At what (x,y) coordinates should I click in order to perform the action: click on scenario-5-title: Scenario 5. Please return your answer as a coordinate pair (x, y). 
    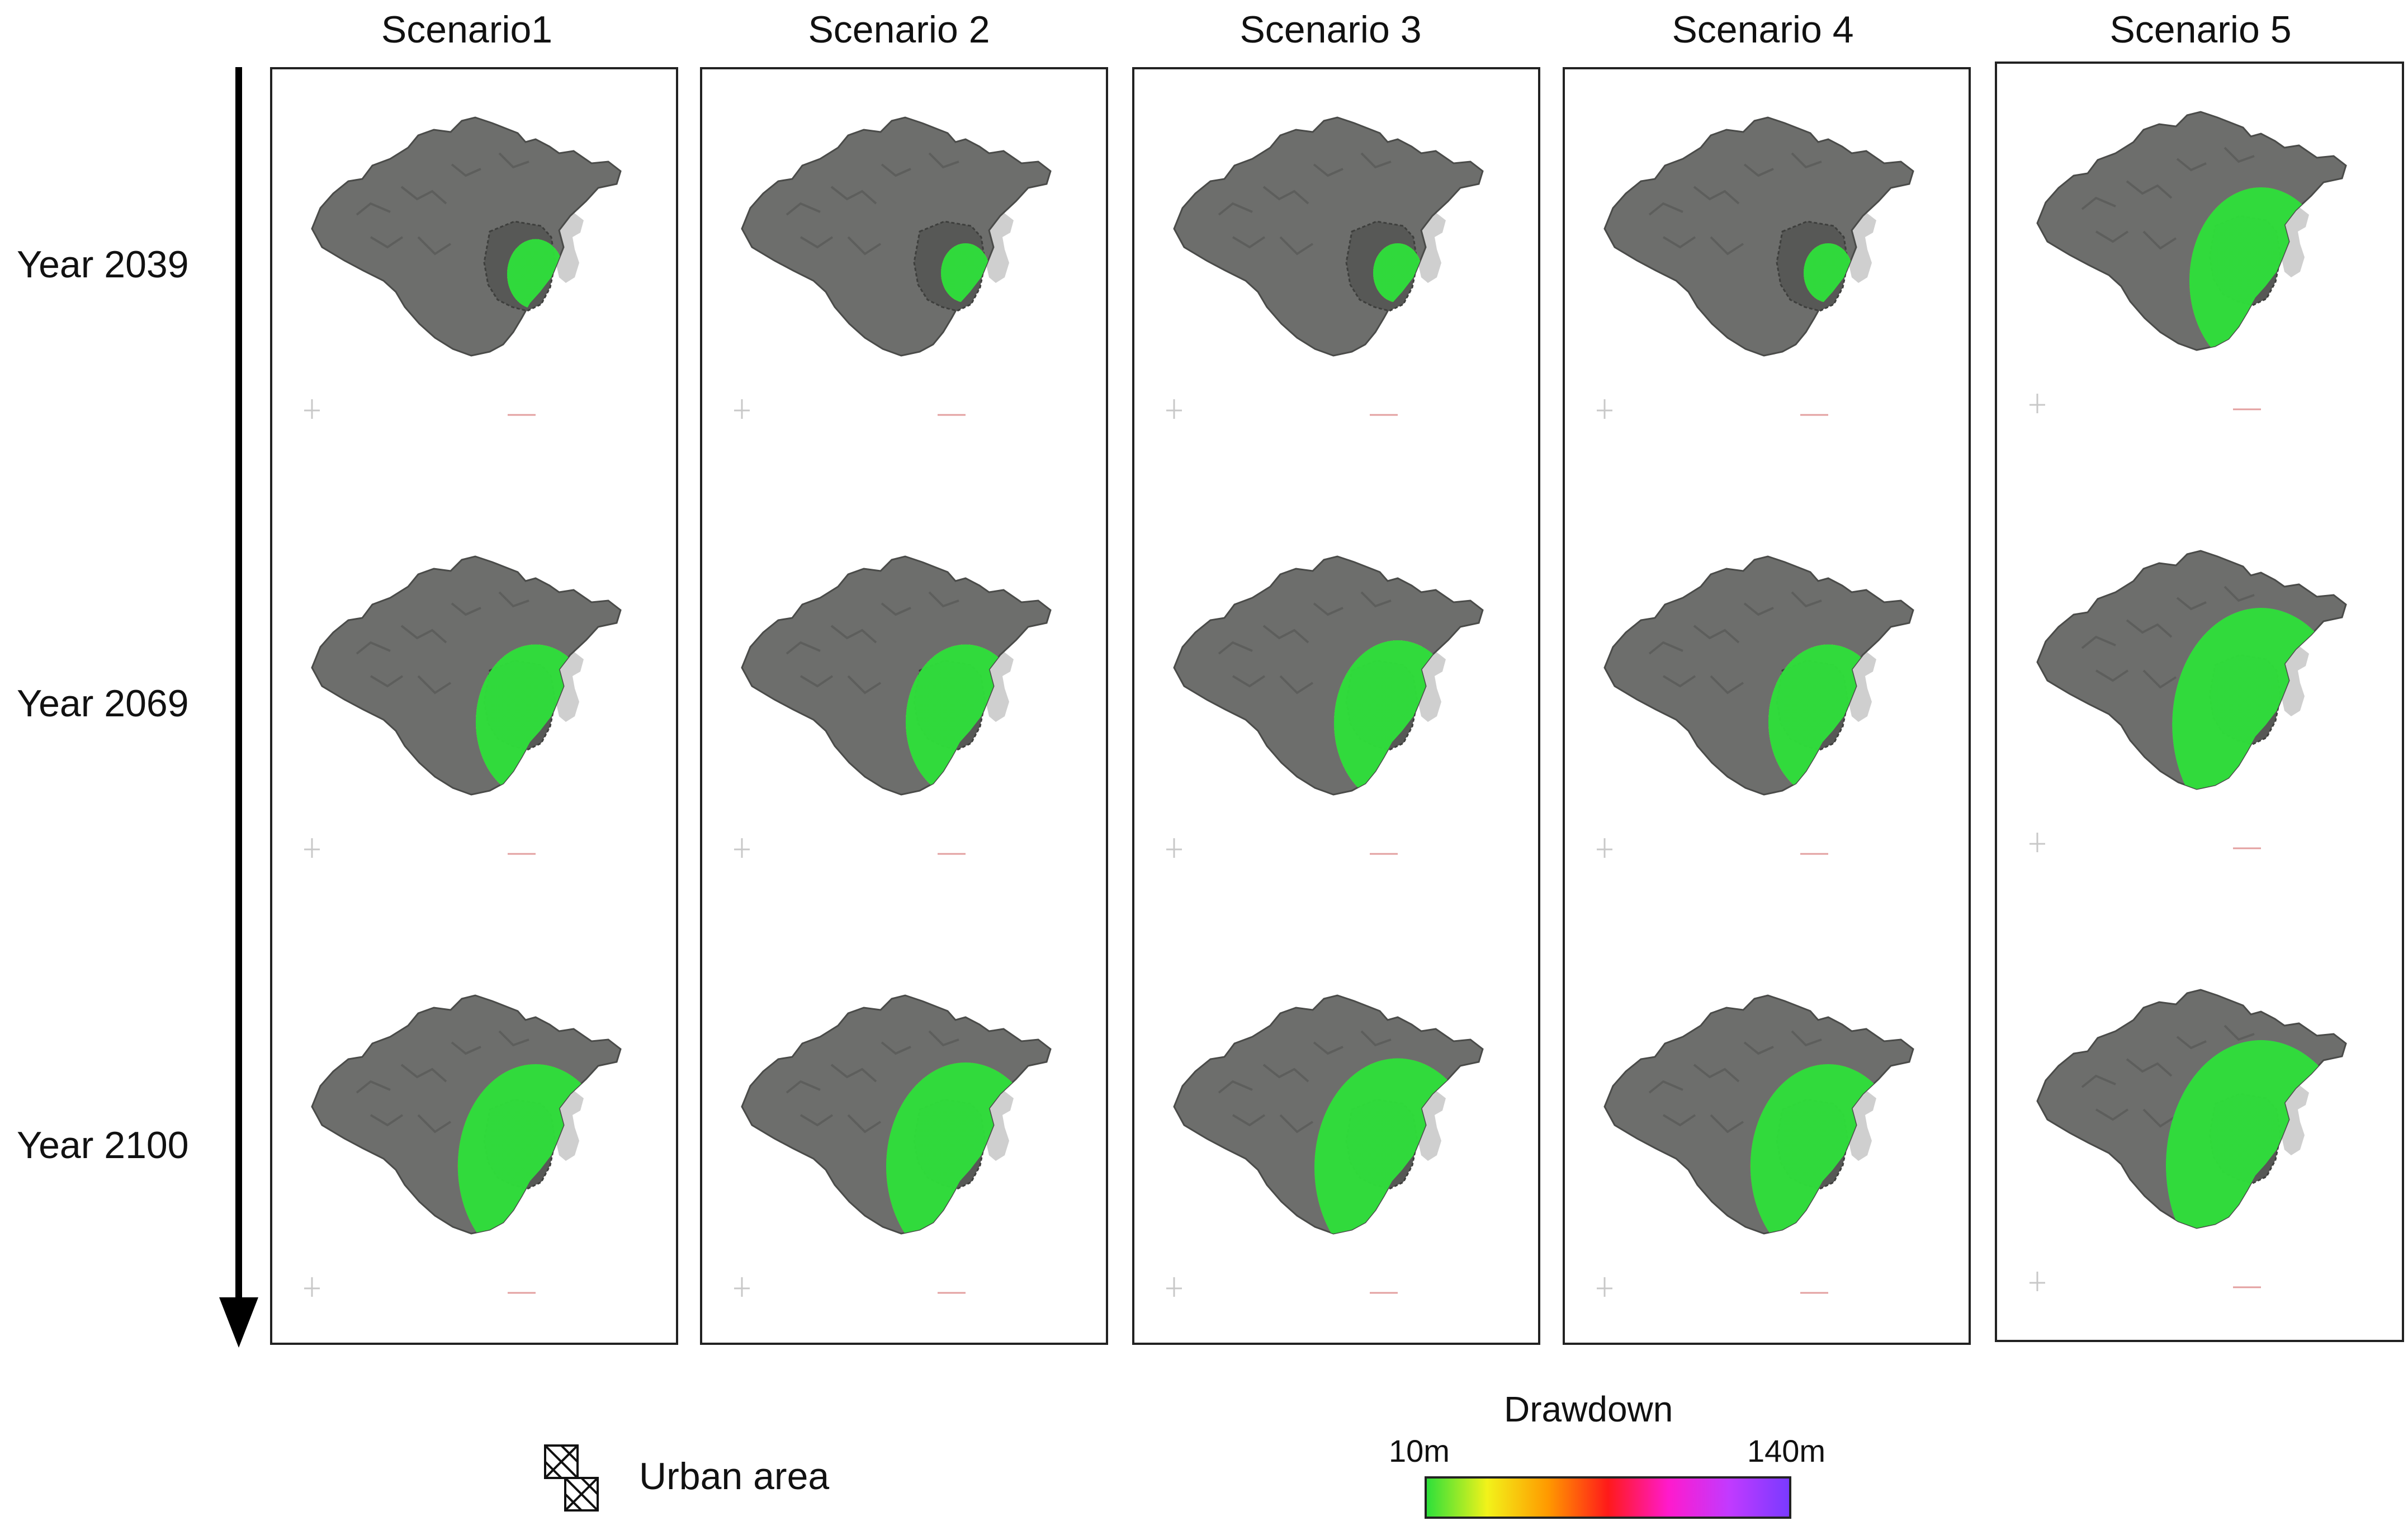
    Looking at the image, I should click on (2201, 29).